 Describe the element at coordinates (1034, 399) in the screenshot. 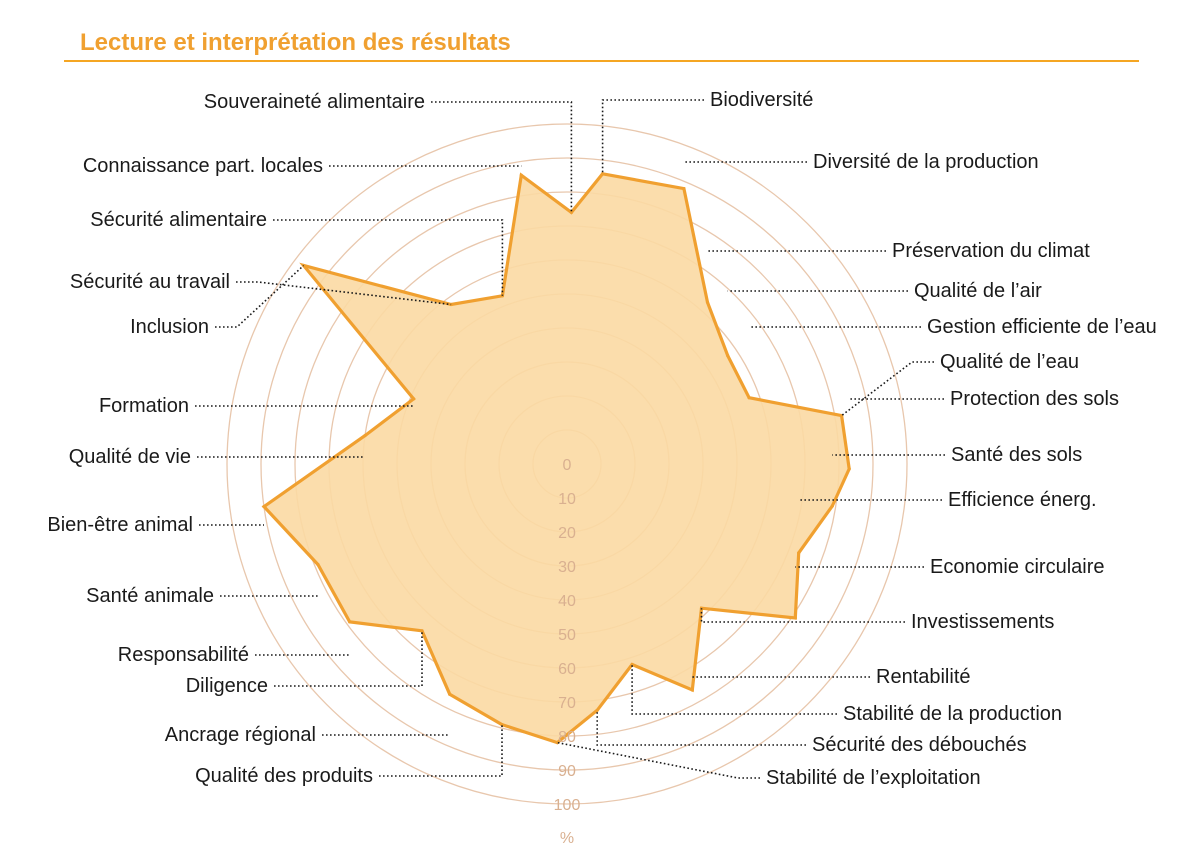

I see `axis-label-7: Protection des sols` at that location.